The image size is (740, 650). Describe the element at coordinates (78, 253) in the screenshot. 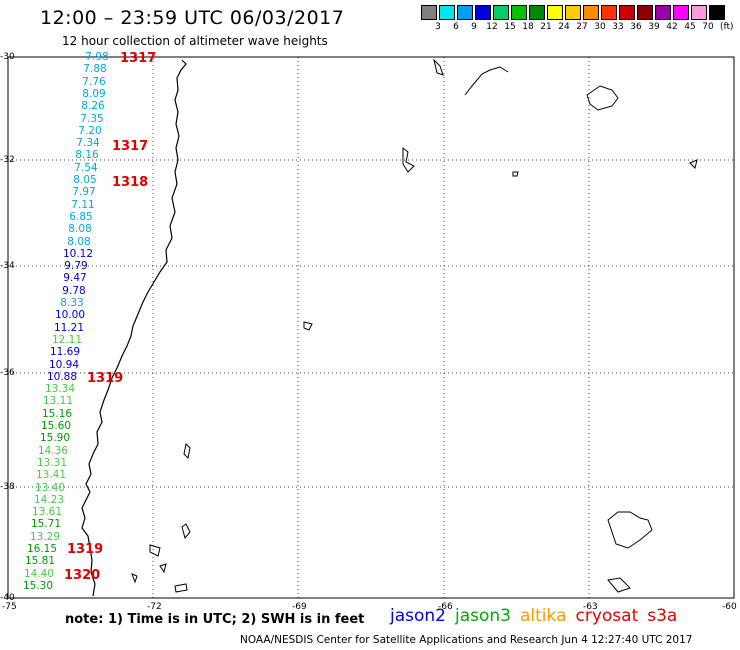

I see `wave-height-value: 10.12` at that location.